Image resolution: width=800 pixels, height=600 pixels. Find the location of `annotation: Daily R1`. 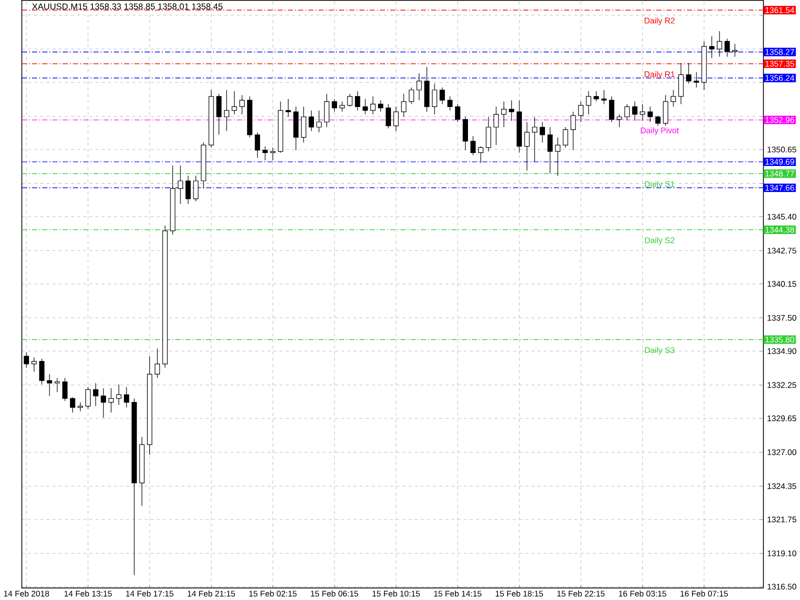

annotation: Daily R1 is located at coordinates (659, 75).